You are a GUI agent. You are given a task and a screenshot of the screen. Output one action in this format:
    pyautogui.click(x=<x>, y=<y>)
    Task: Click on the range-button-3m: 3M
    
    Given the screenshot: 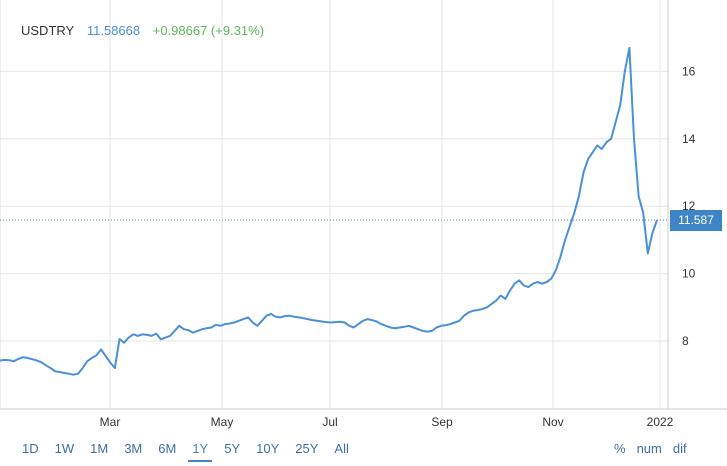 What is the action you would take?
    pyautogui.click(x=133, y=448)
    